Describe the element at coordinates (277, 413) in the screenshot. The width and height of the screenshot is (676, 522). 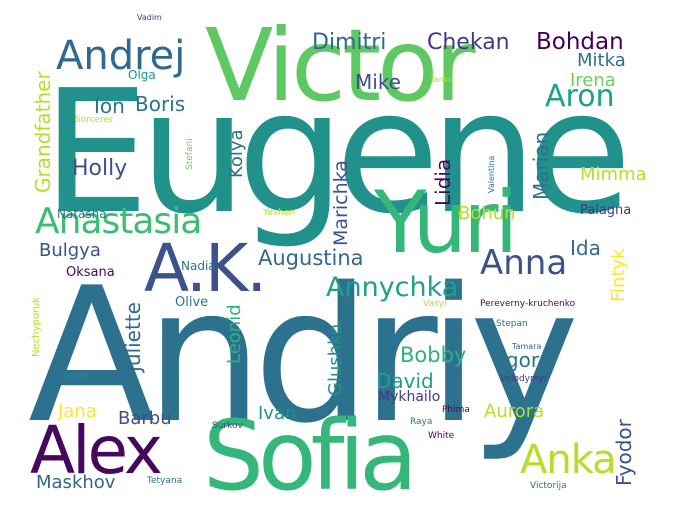
I see `word-ivan: Ivan` at that location.